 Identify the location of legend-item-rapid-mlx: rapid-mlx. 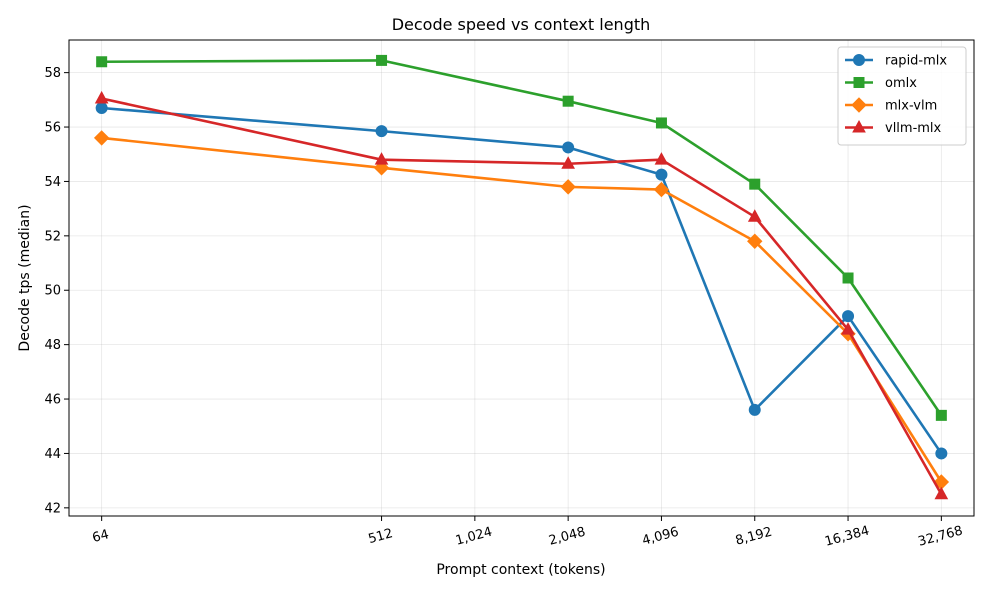
(896, 61).